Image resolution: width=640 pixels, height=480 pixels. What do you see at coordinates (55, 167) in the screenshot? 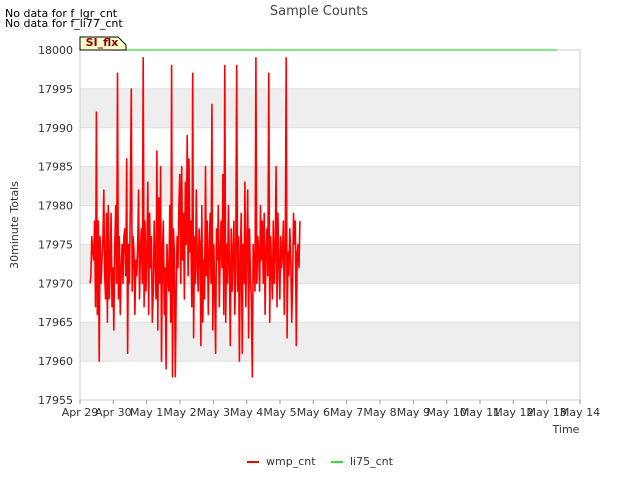
I see `y-tick-label: 17985` at bounding box center [55, 167].